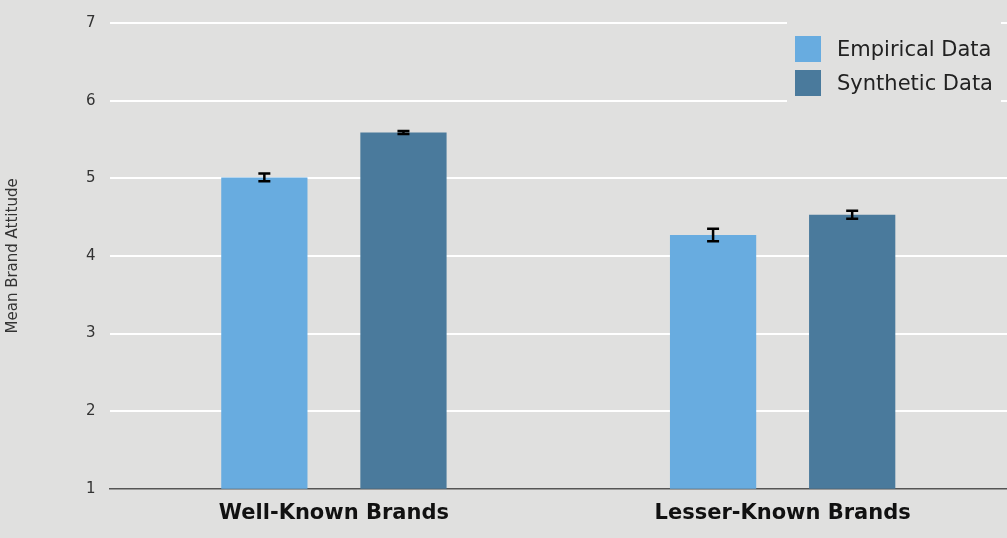 This screenshot has height=538, width=1007. I want to click on y-axis-title: Mean Brand Attitude, so click(11, 256).